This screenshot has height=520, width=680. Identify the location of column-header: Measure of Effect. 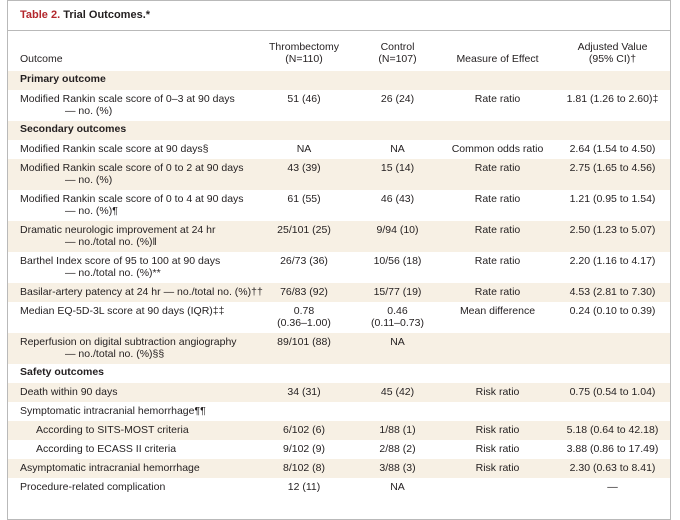
(497, 51).